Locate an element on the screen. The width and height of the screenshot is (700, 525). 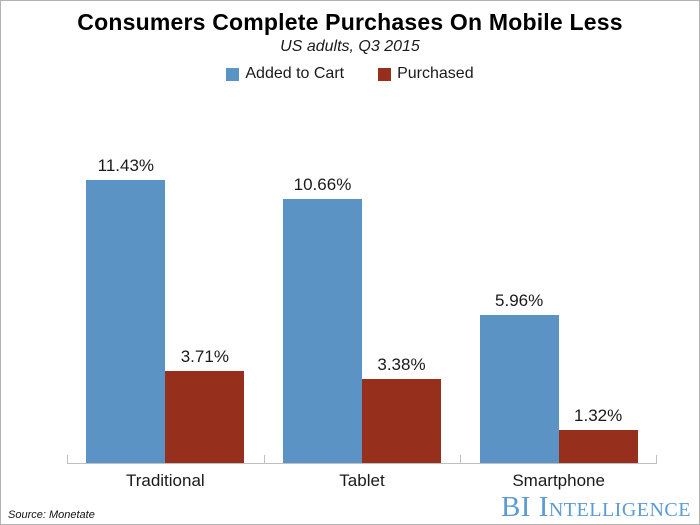
legend-item-added-to-cart: Added to Cart is located at coordinates (285, 74).